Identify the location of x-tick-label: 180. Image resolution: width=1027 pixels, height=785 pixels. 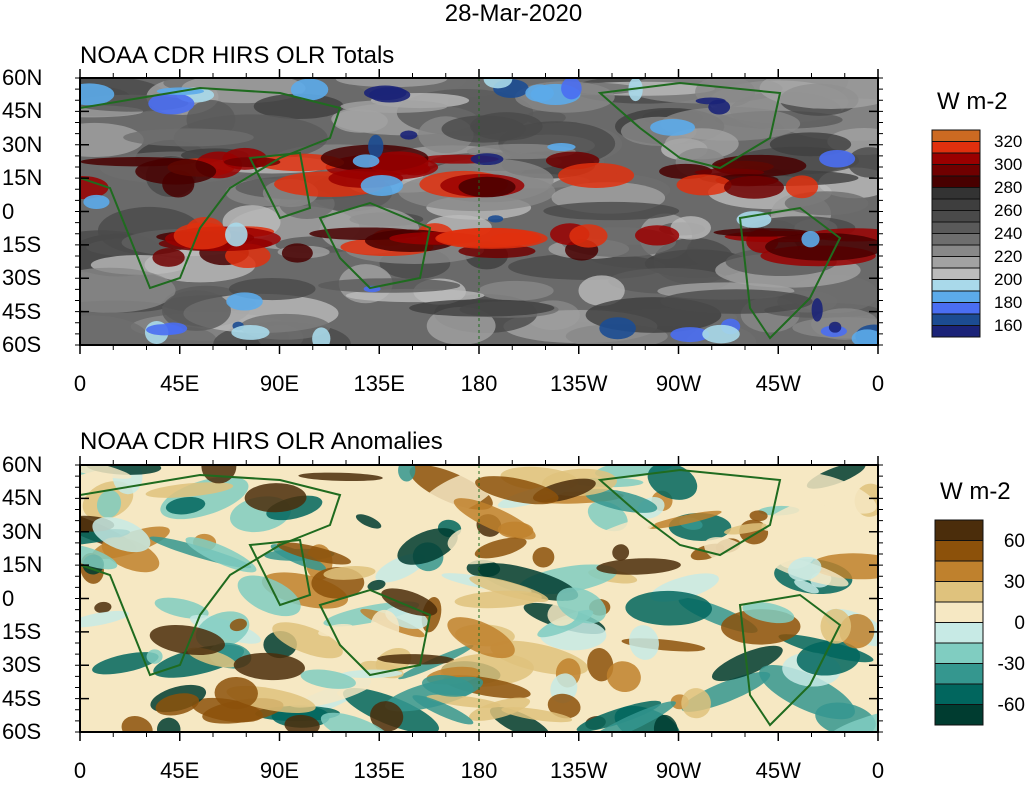
(479, 383).